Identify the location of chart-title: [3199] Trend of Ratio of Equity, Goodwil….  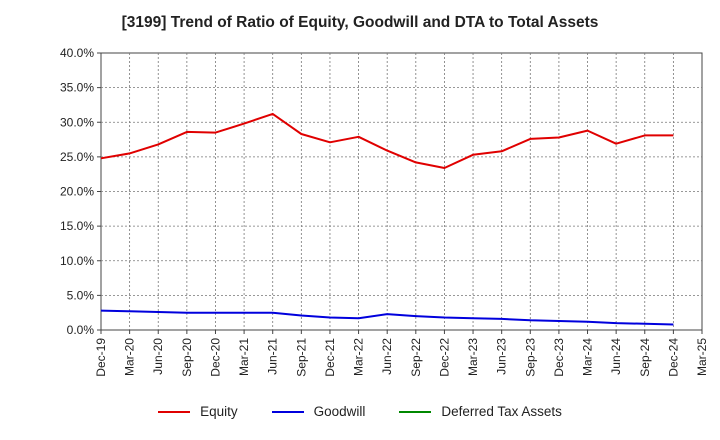
(360, 22).